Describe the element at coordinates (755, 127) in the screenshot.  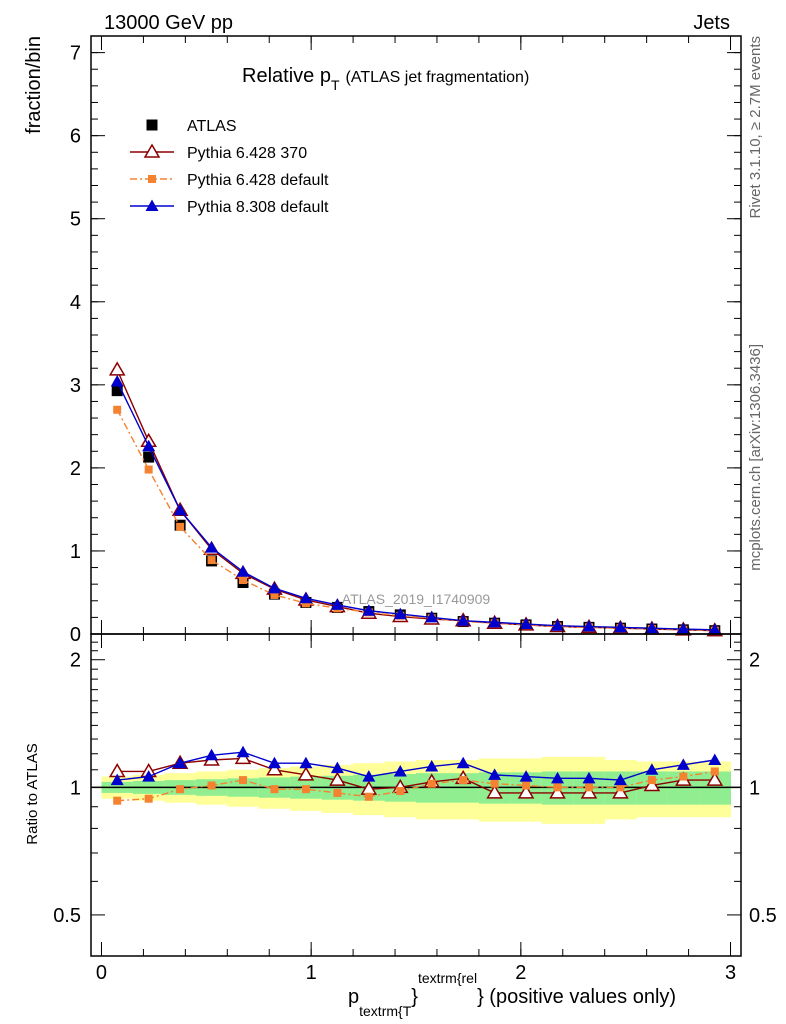
I see `rivet-version-label: Rivet 3.1.10, ≥ 2.7M events` at that location.